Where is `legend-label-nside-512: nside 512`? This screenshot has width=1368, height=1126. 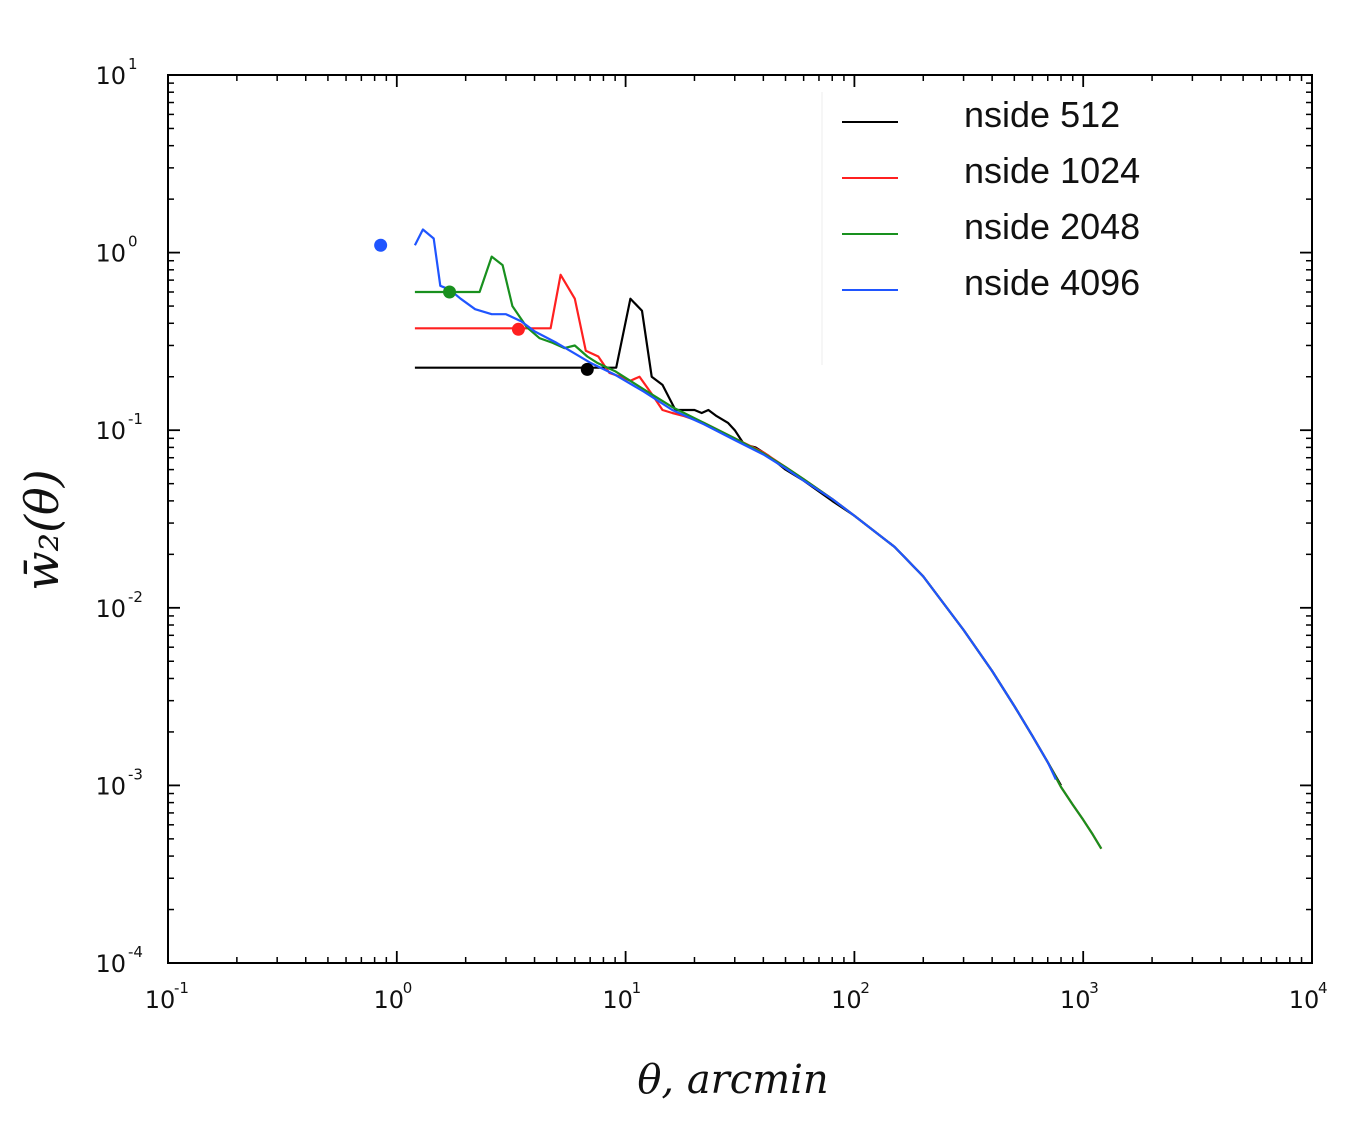 legend-label-nside-512: nside 512 is located at coordinates (1042, 114).